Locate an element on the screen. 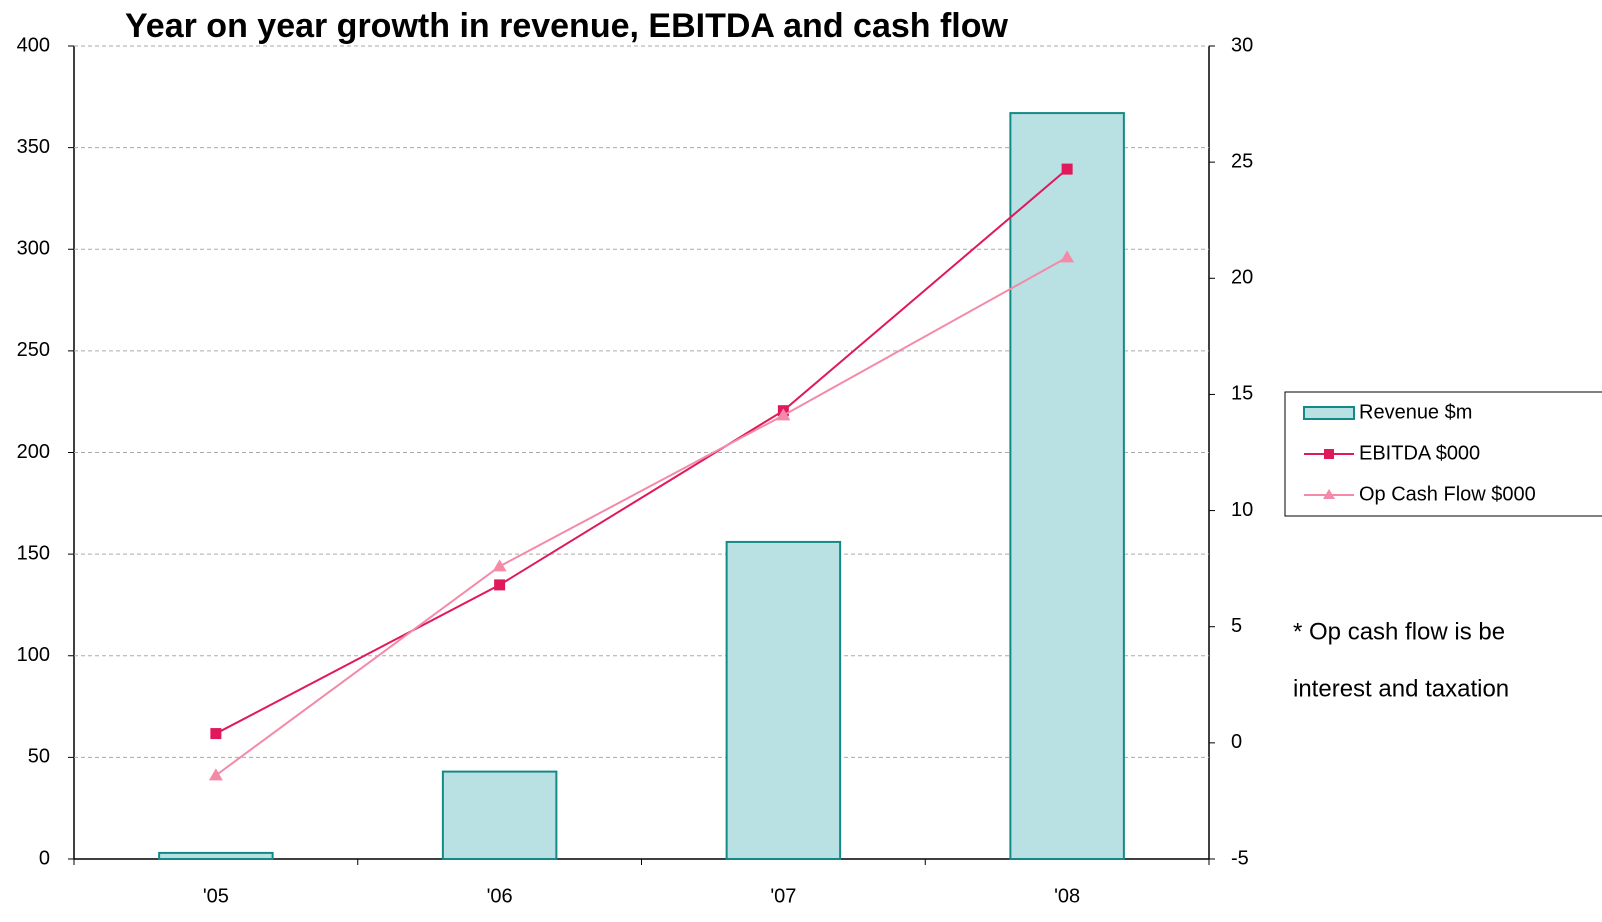 The image size is (1602, 922). y2-tick-label: 5 is located at coordinates (1236, 626).